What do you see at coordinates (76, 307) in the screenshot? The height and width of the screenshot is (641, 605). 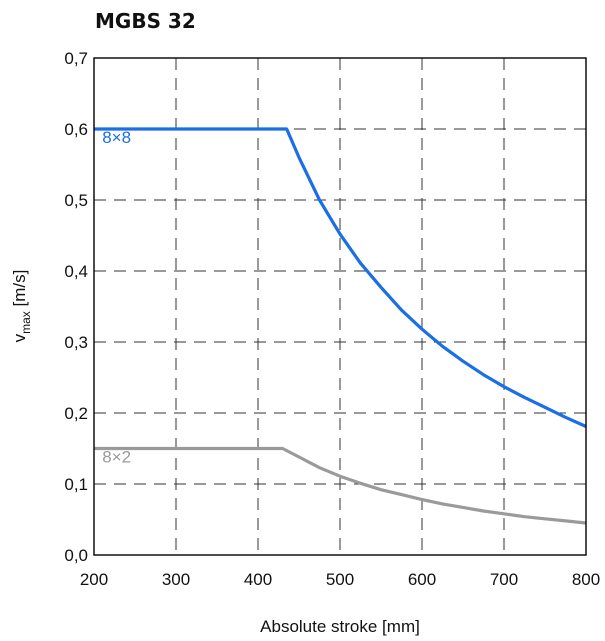 I see `y-tick-labels: 0,0 0,1 0,2 0,3 0,4 0,5 0,6 0,7` at bounding box center [76, 307].